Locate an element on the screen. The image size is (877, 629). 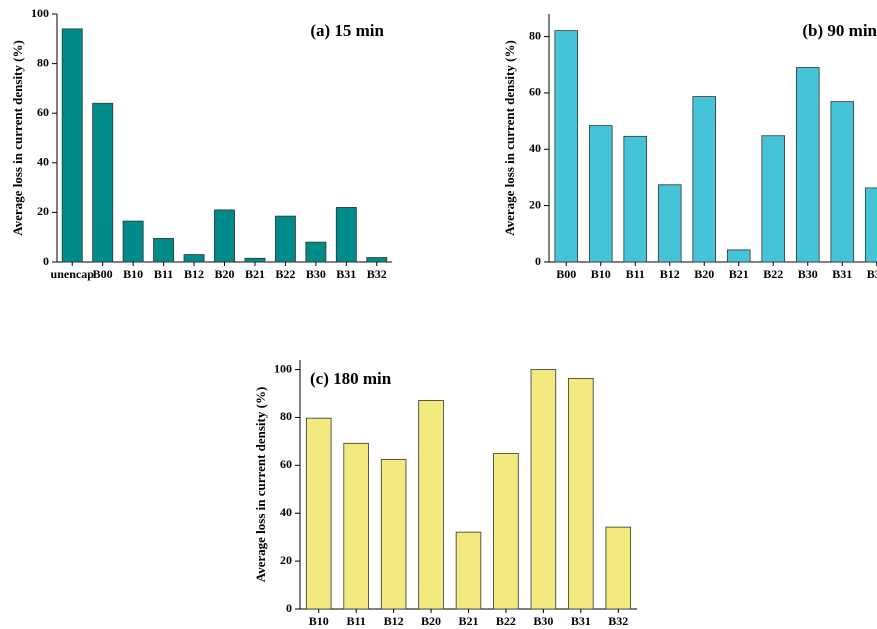
chart-title: (b) 90 min is located at coordinates (839, 30).